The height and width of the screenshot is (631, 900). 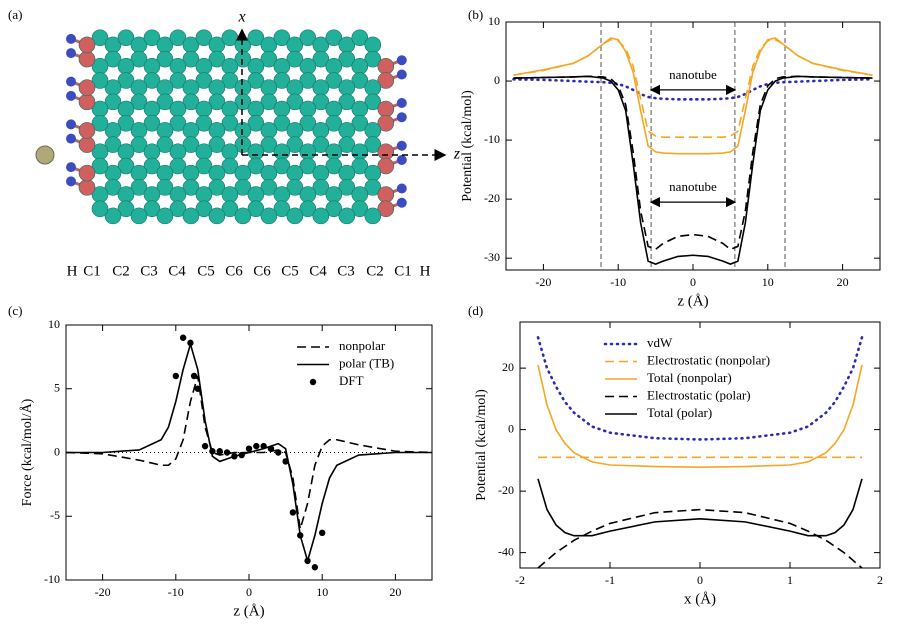 I want to click on atom-label: C5, so click(x=290, y=271).